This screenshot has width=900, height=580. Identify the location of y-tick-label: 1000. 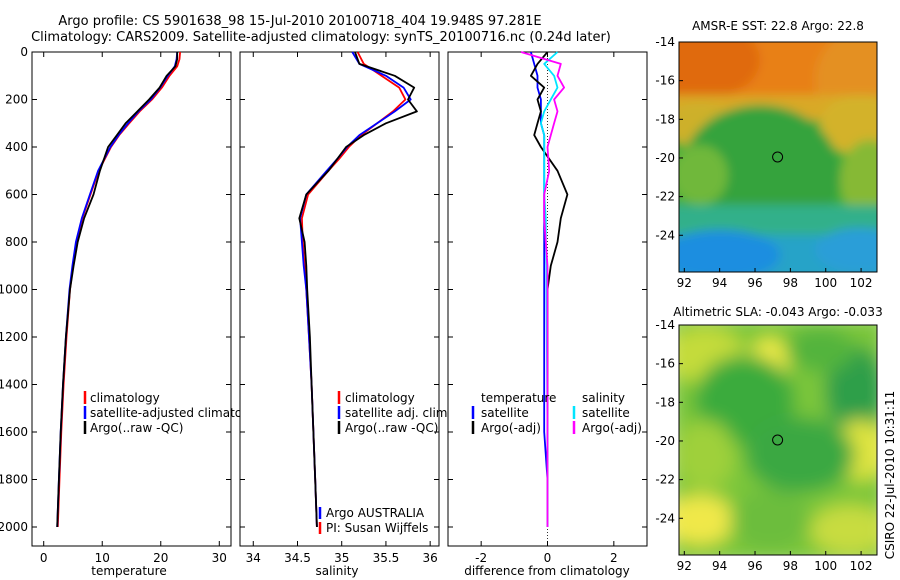
(14, 290).